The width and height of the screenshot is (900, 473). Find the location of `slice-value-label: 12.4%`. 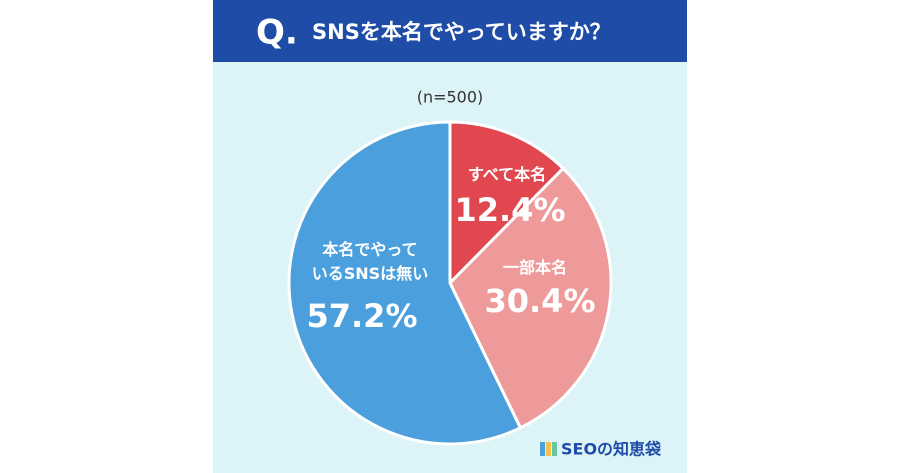

slice-value-label: 12.4% is located at coordinates (509, 210).